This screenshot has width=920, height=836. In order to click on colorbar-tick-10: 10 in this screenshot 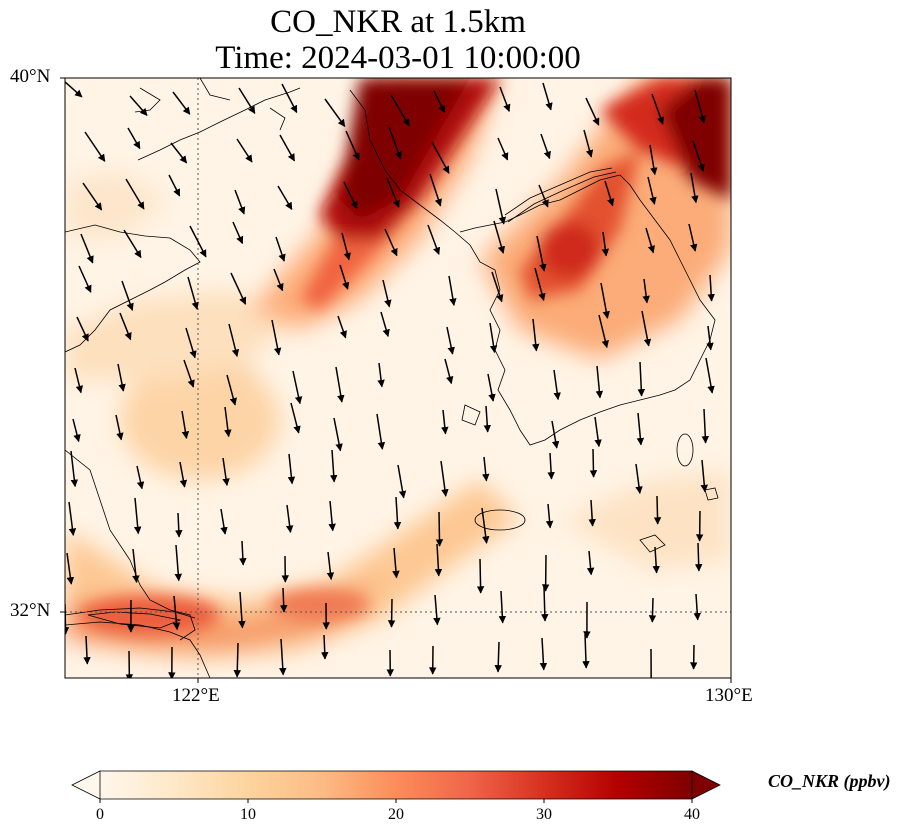, I will do `click(248, 814)`.